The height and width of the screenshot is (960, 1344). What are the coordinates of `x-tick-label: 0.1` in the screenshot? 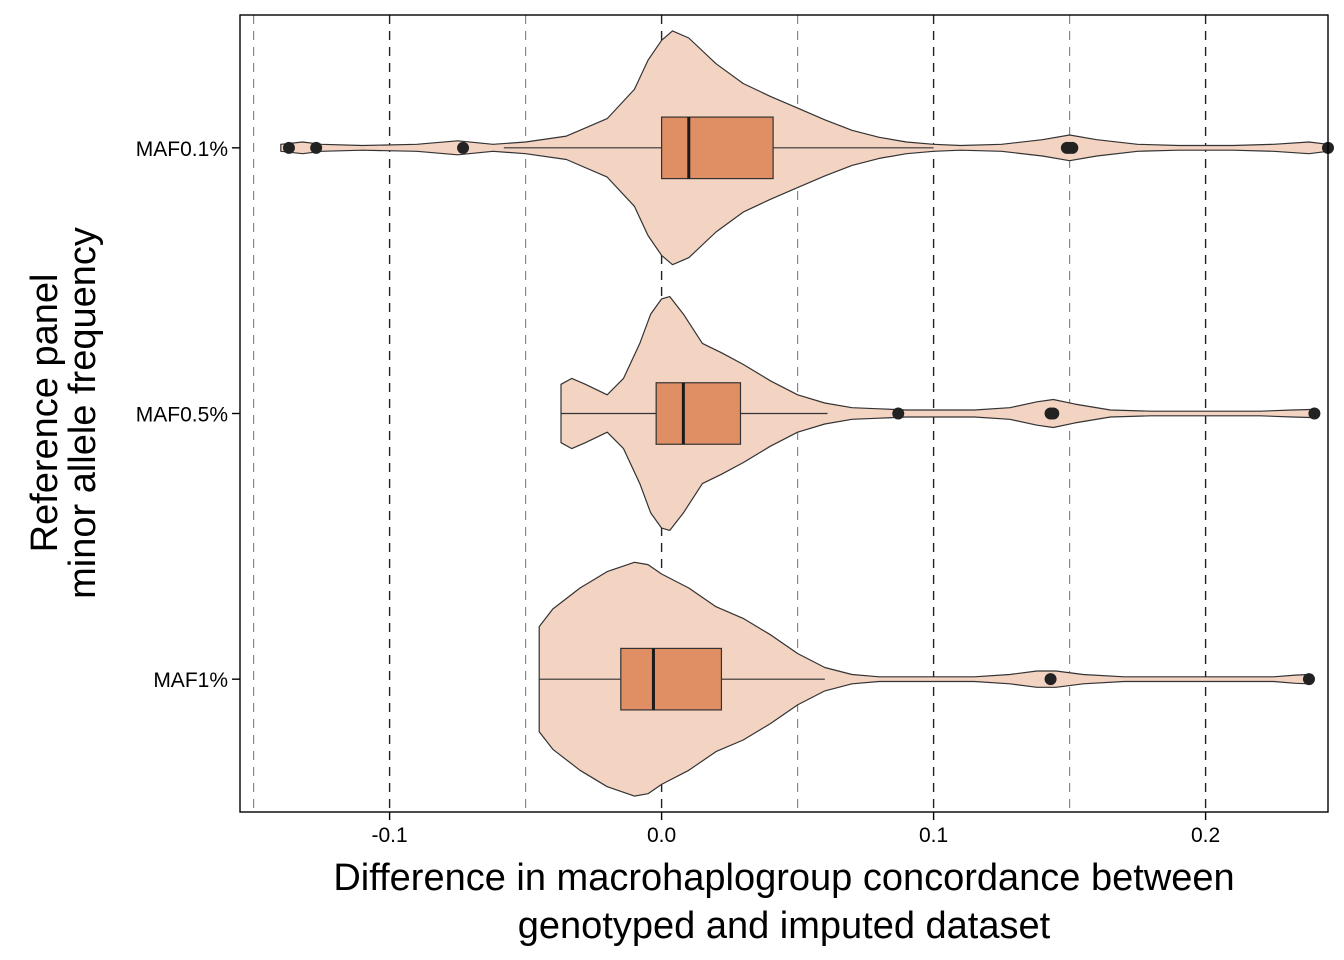 It's located at (933, 835).